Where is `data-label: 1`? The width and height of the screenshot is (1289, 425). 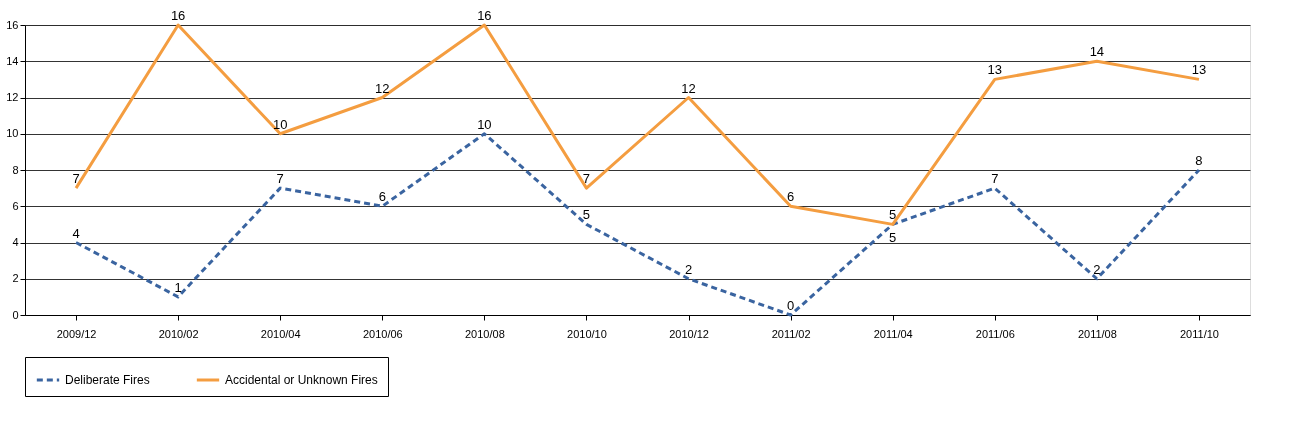 data-label: 1 is located at coordinates (178, 287).